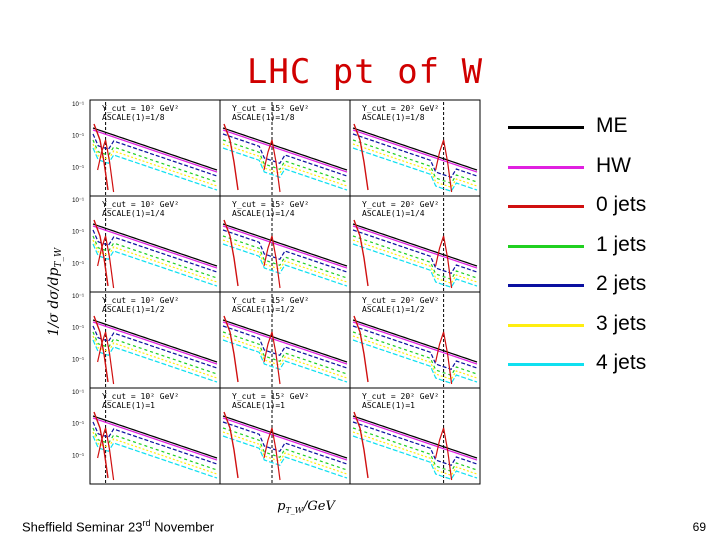 Image resolution: width=720 pixels, height=540 pixels. What do you see at coordinates (612, 125) in the screenshot?
I see `legend-label: ME` at bounding box center [612, 125].